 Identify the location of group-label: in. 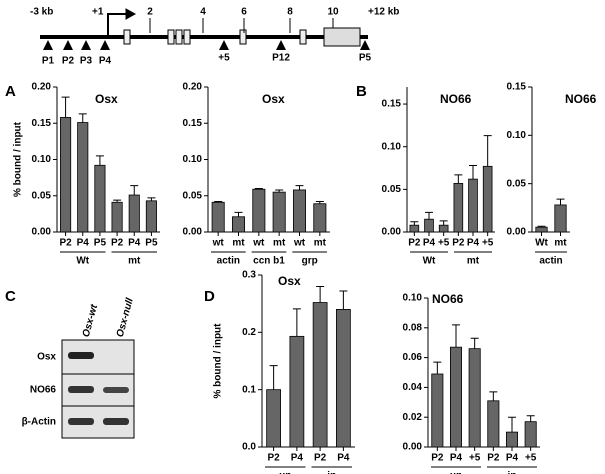
(512, 472).